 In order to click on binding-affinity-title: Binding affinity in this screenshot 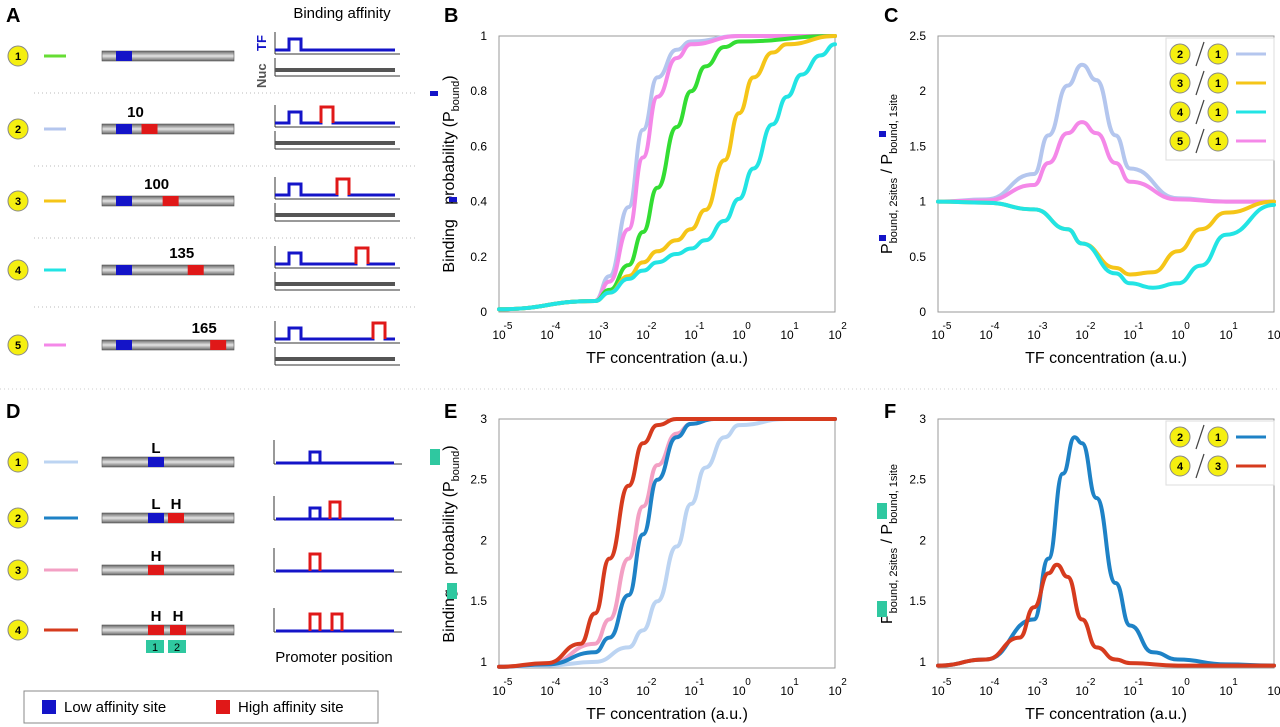, I will do `click(342, 13)`.